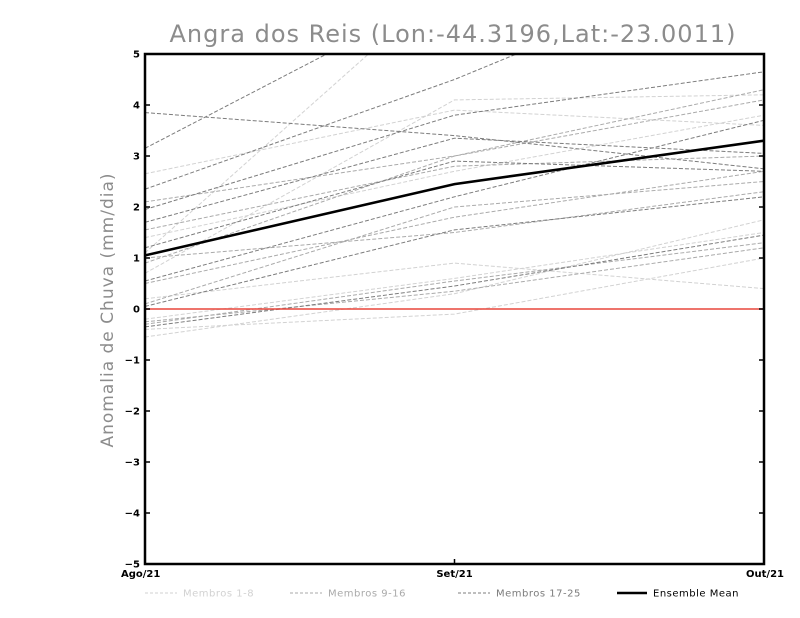  I want to click on legend-label: Membros 17-25, so click(538, 594).